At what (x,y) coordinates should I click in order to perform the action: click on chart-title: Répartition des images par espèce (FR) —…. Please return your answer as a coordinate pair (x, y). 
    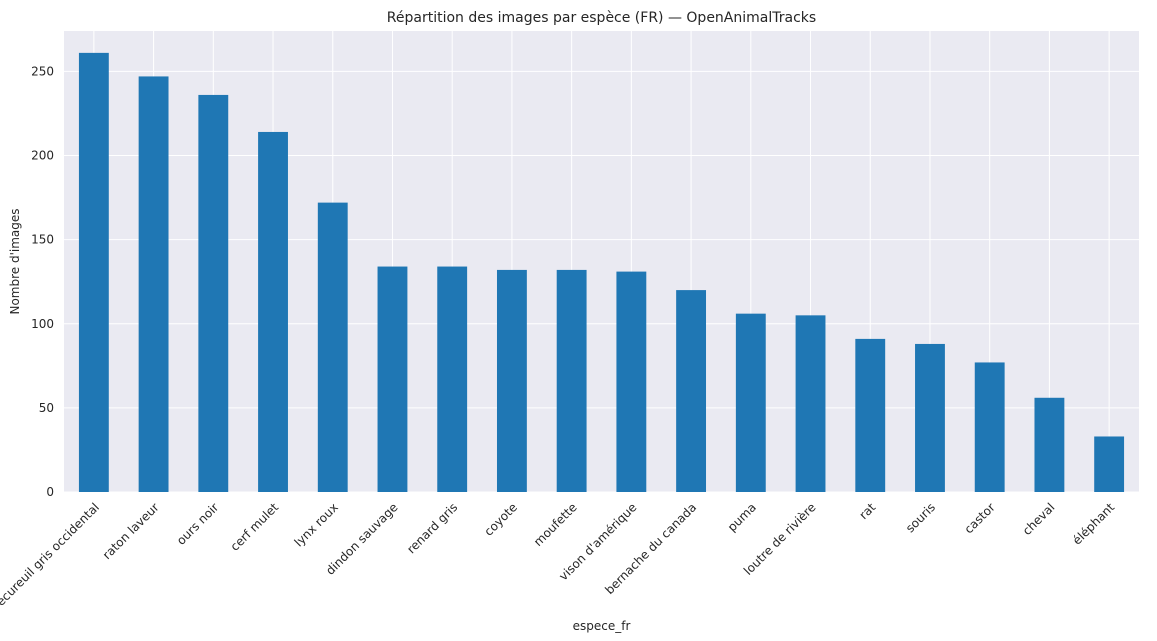
    Looking at the image, I should click on (601, 18).